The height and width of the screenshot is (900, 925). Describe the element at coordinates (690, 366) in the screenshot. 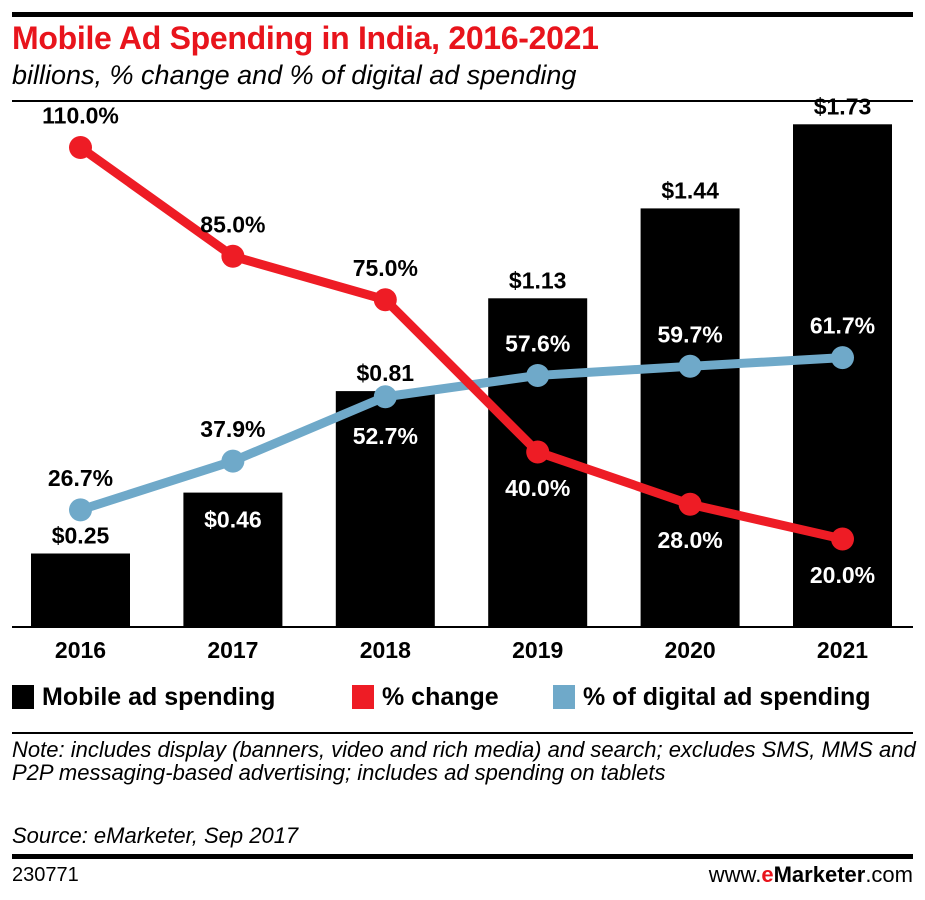

I see `digital-share-point-2020` at that location.